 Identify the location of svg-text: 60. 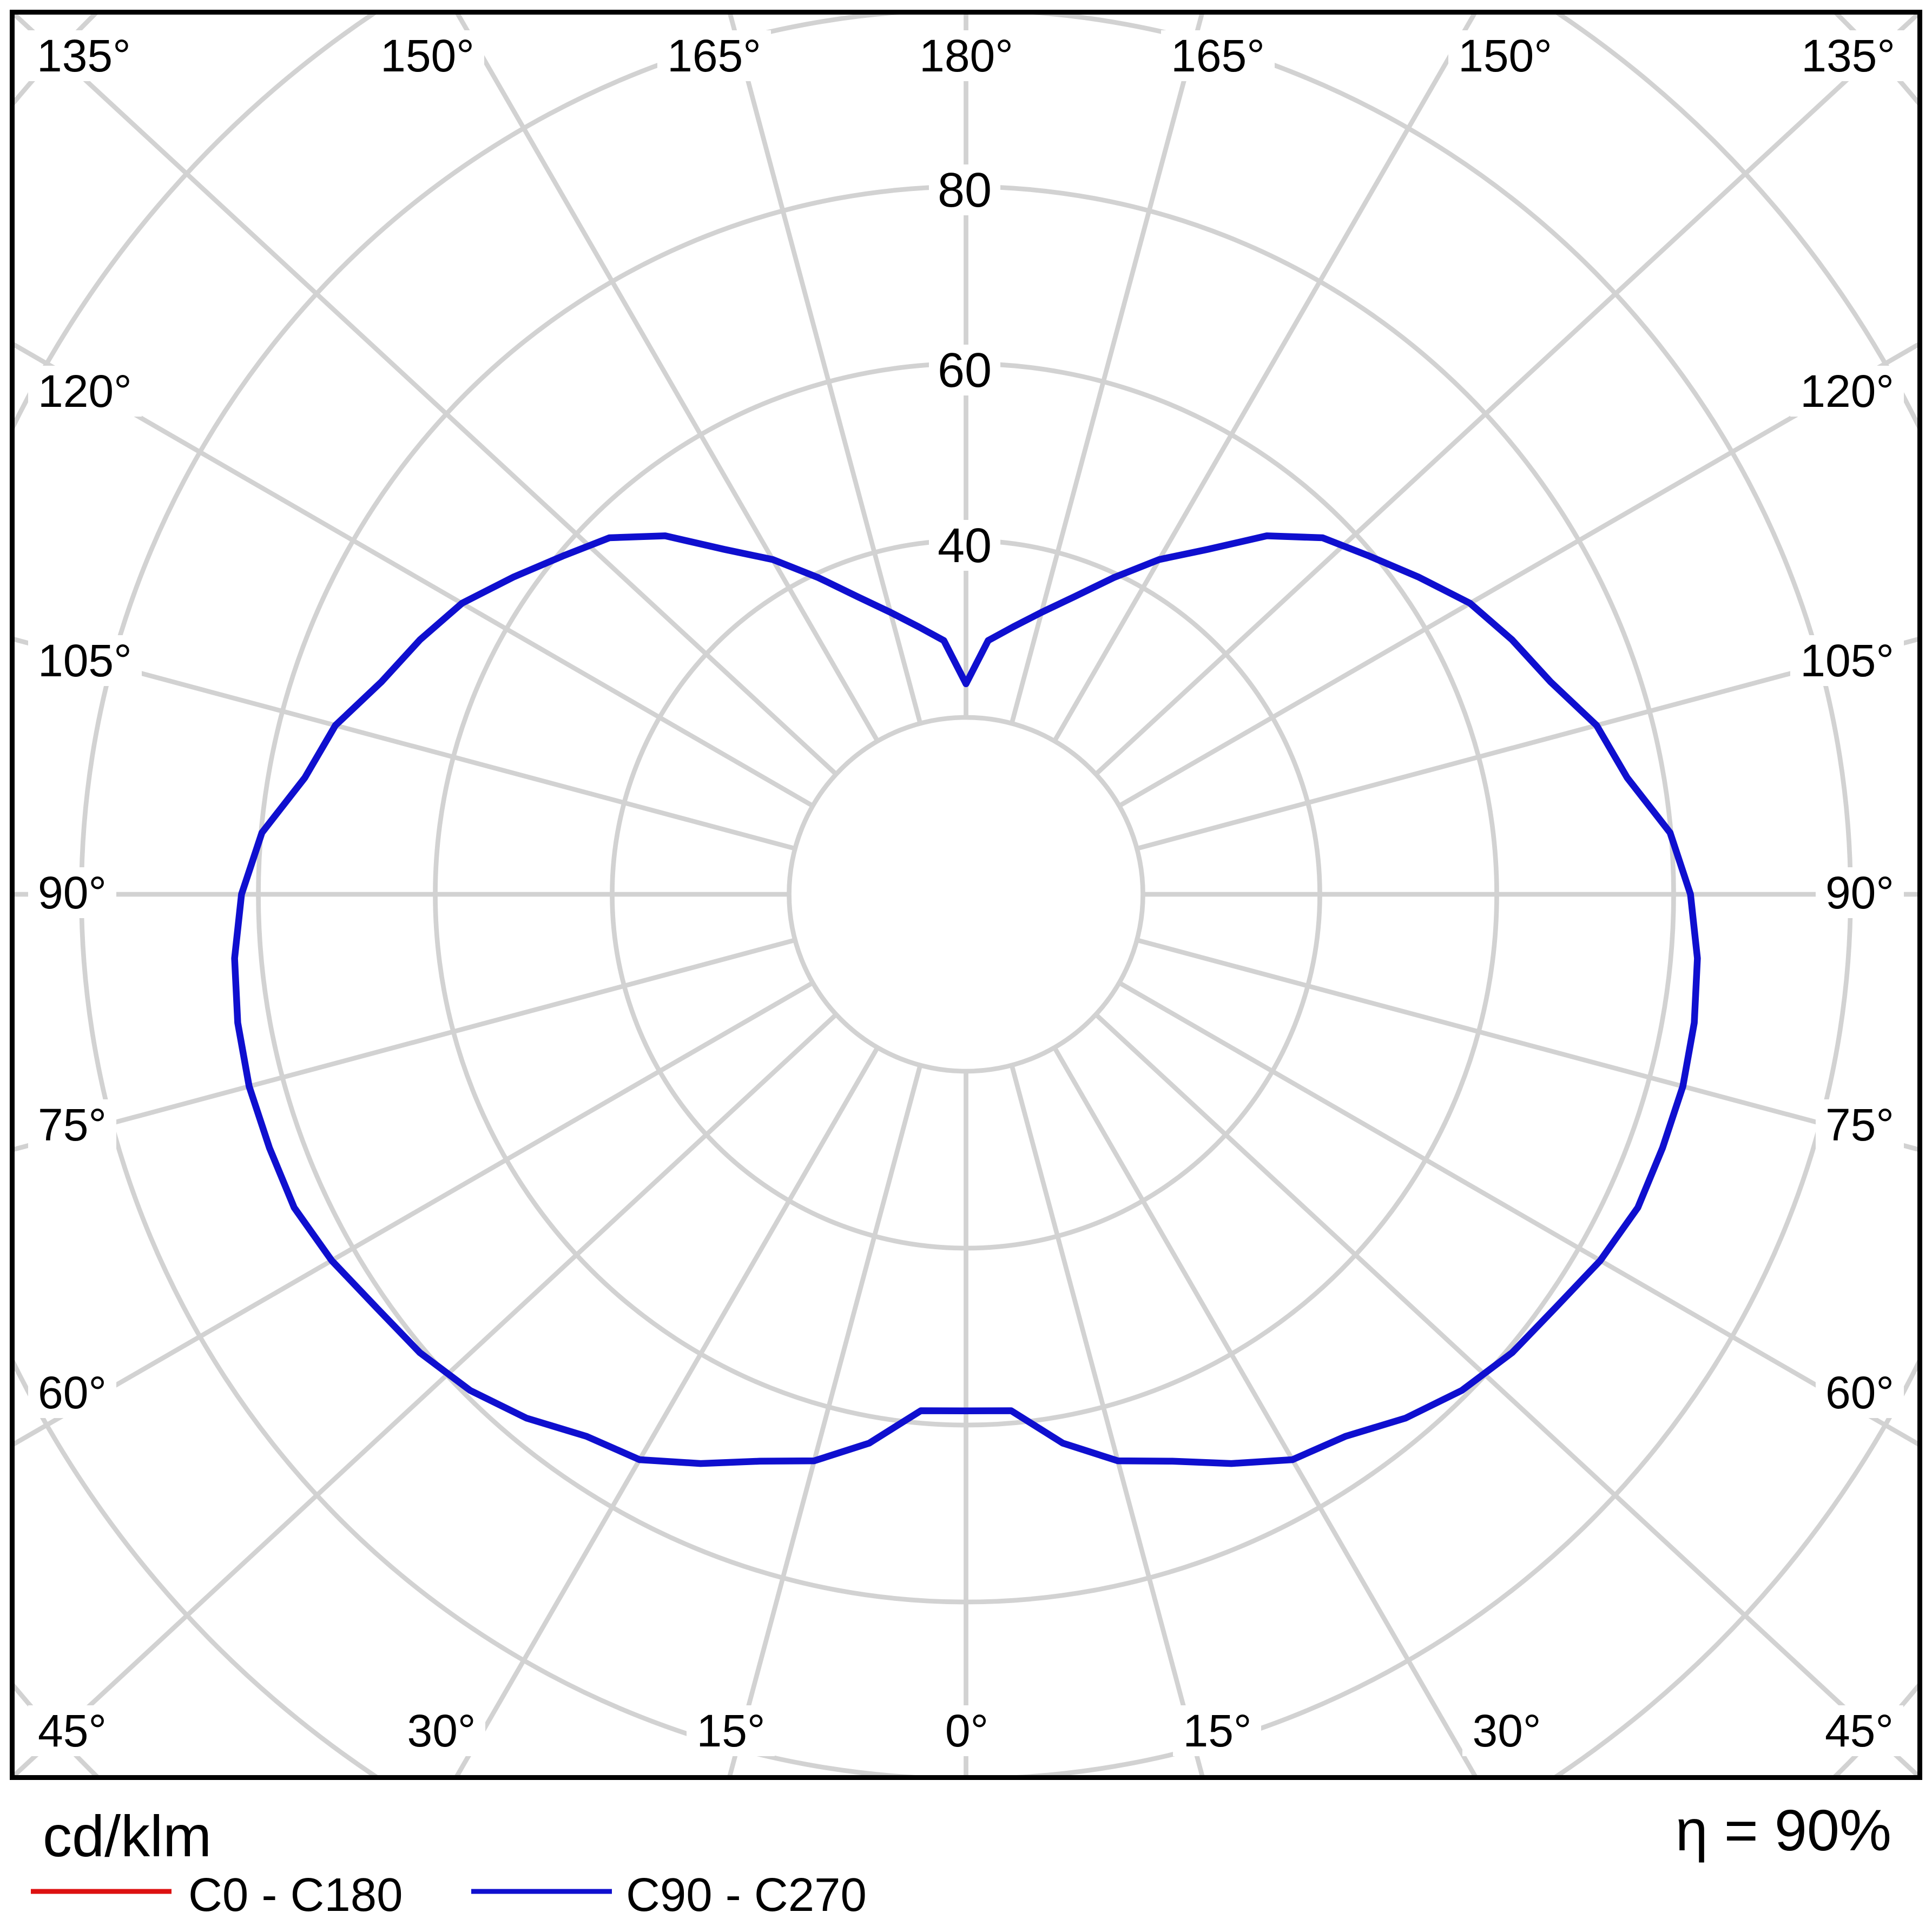
(965, 371).